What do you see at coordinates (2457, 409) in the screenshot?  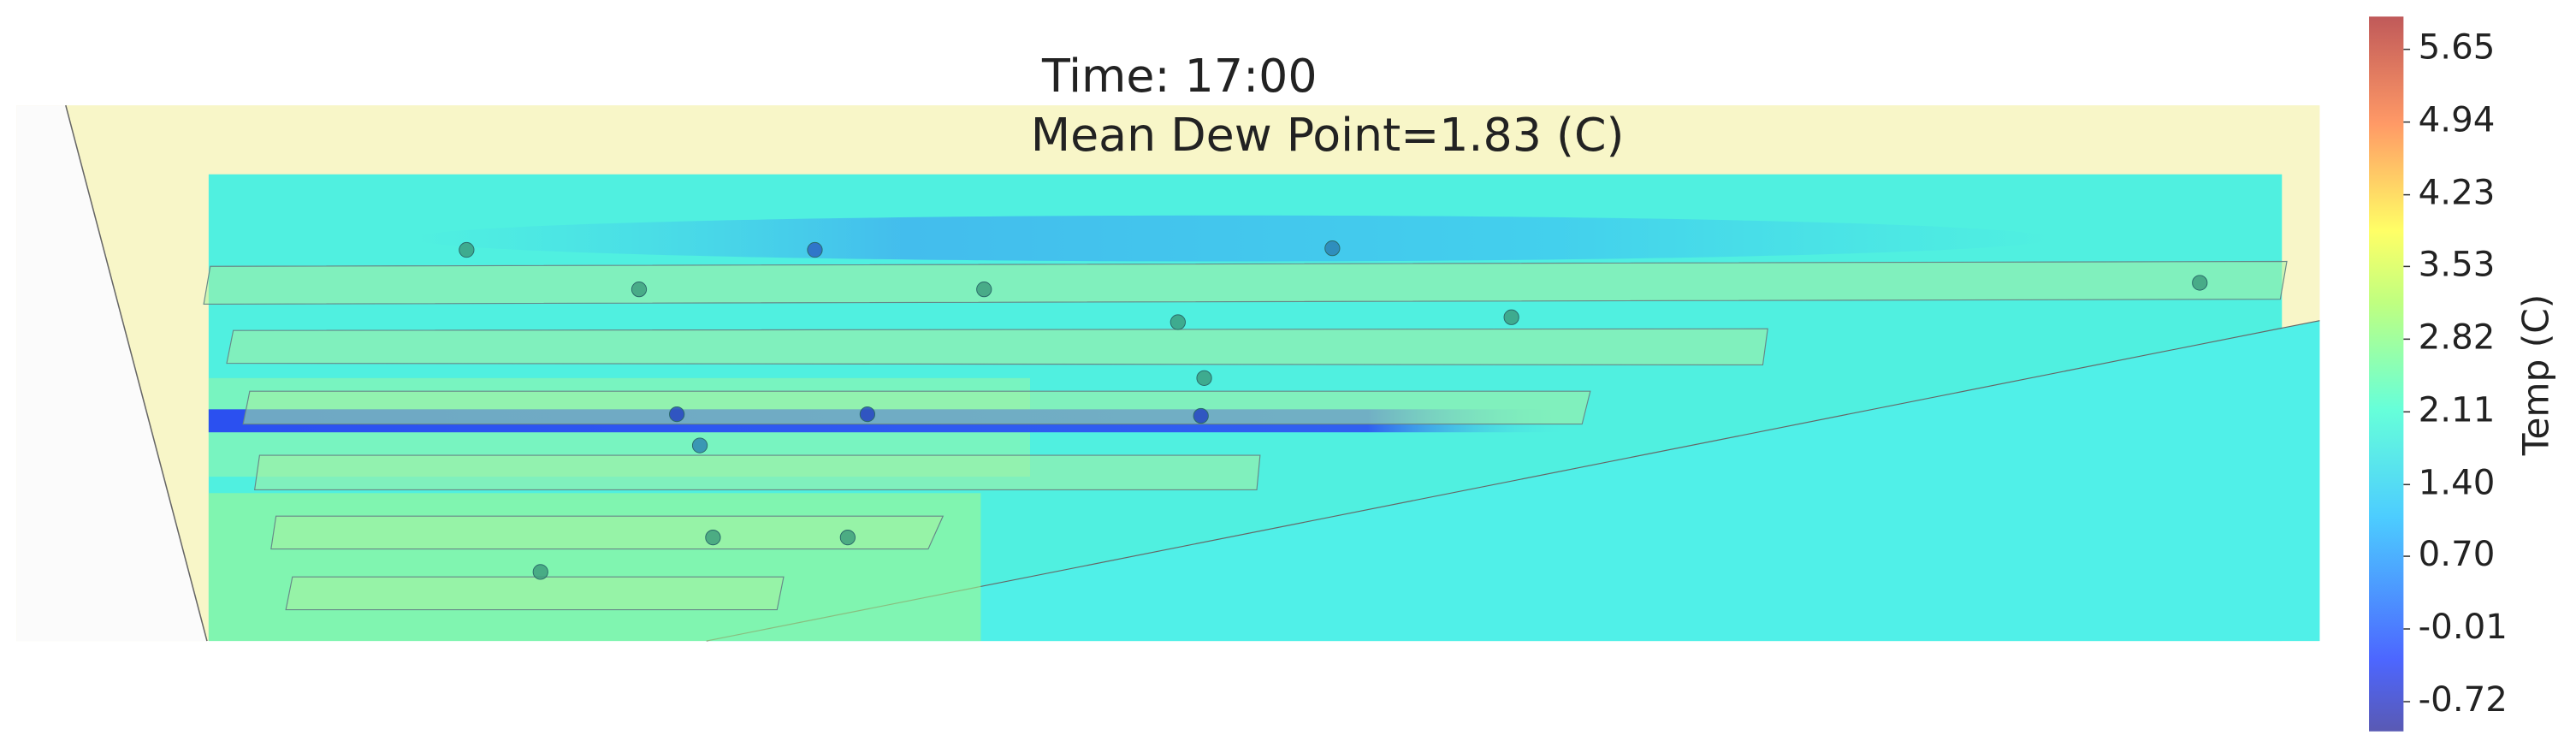 I see `colorbar-tick-label: 2.11` at bounding box center [2457, 409].